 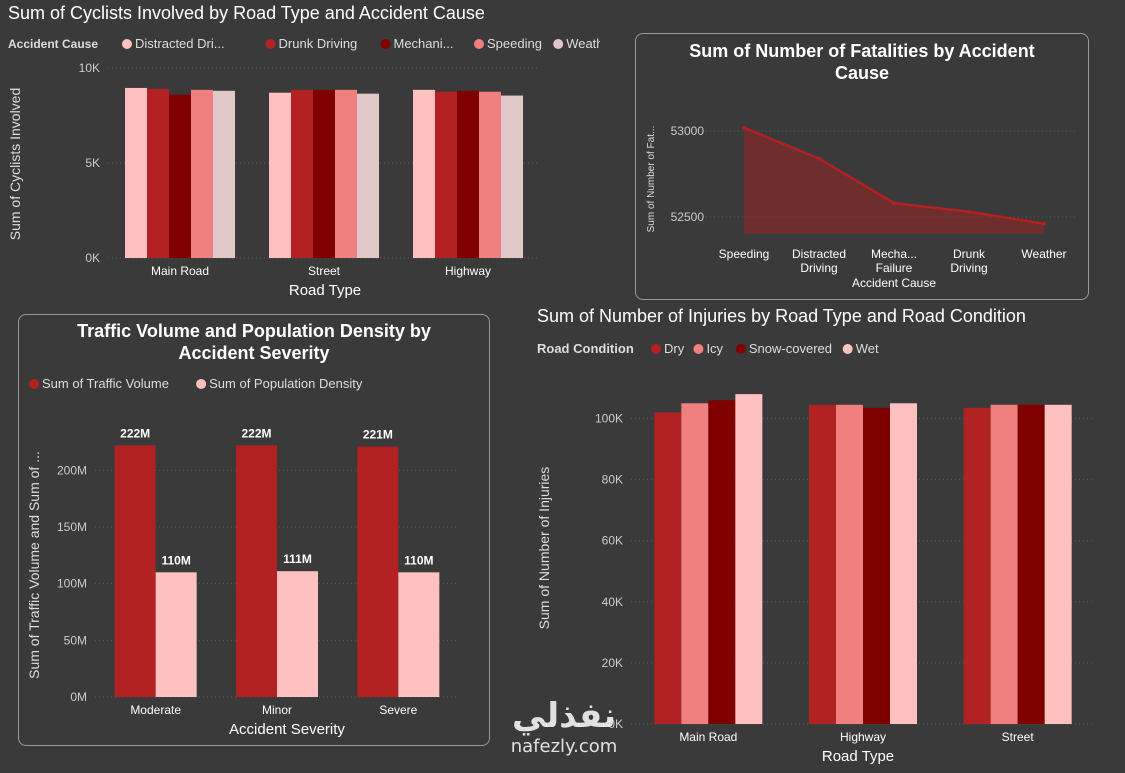 I want to click on injuries-bar-main-road-wet, so click(x=749, y=559).